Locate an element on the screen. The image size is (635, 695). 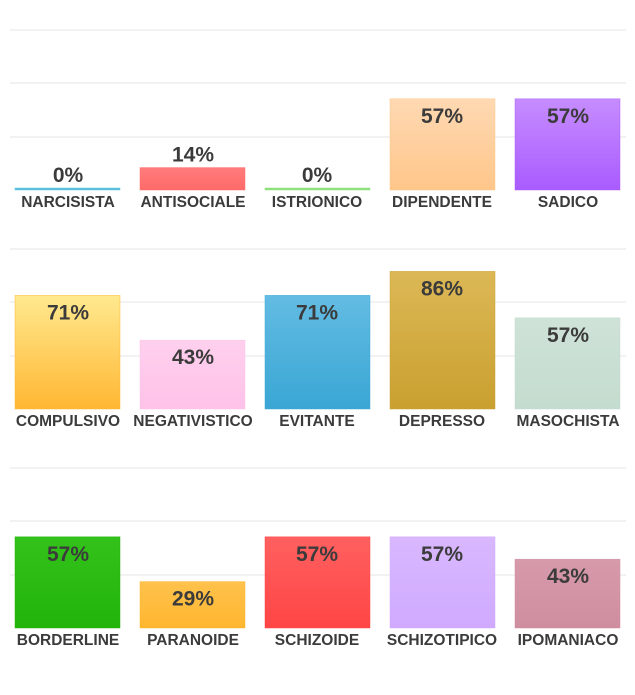
data-label: 29% is located at coordinates (193, 599).